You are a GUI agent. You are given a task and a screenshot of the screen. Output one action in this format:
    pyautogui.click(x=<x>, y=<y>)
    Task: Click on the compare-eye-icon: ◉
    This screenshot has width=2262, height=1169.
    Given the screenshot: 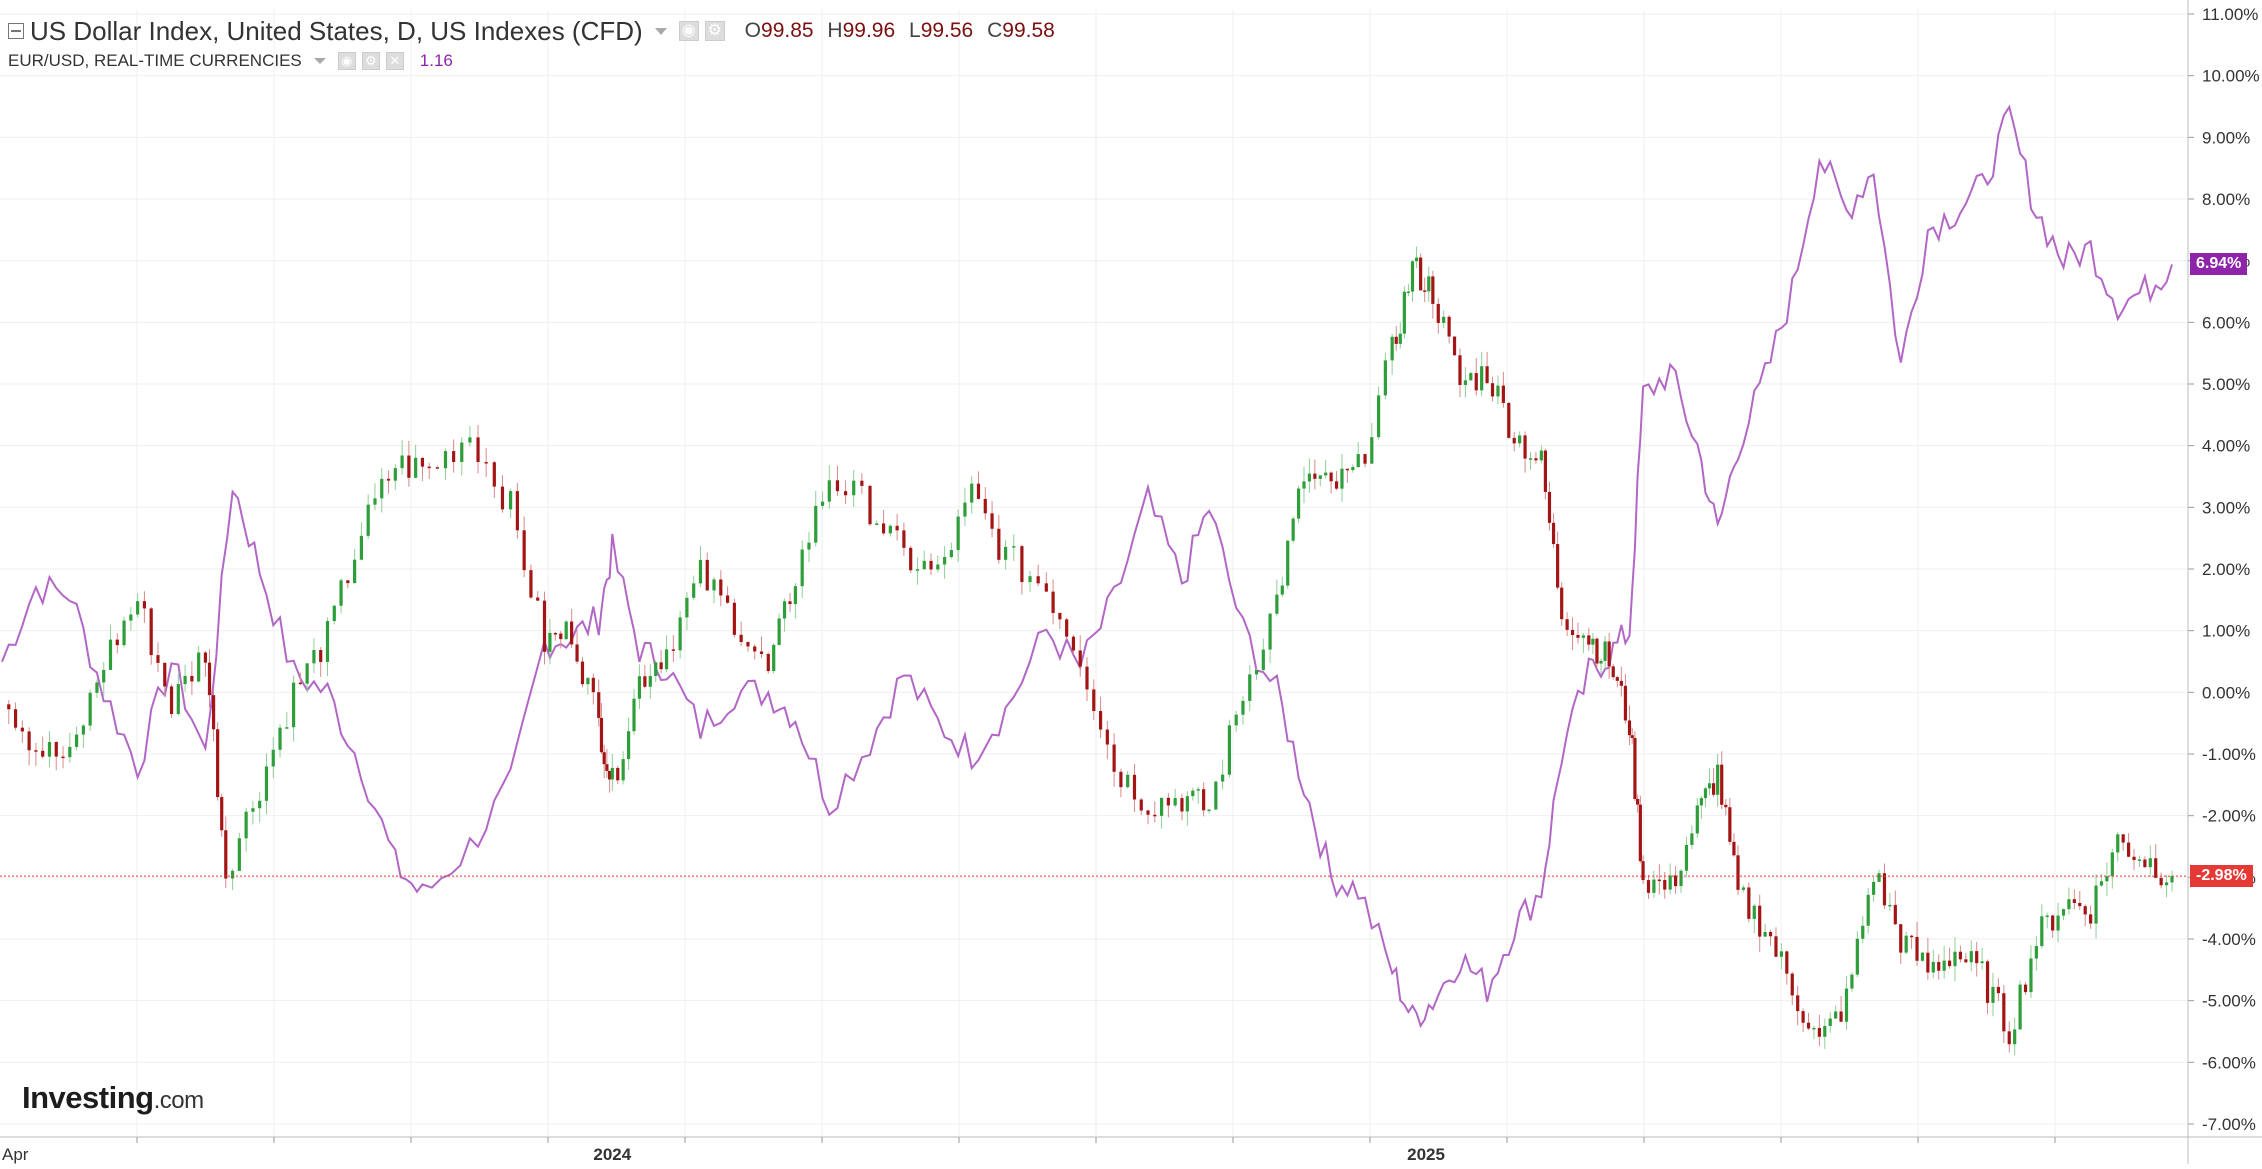 What is the action you would take?
    pyautogui.click(x=346, y=61)
    